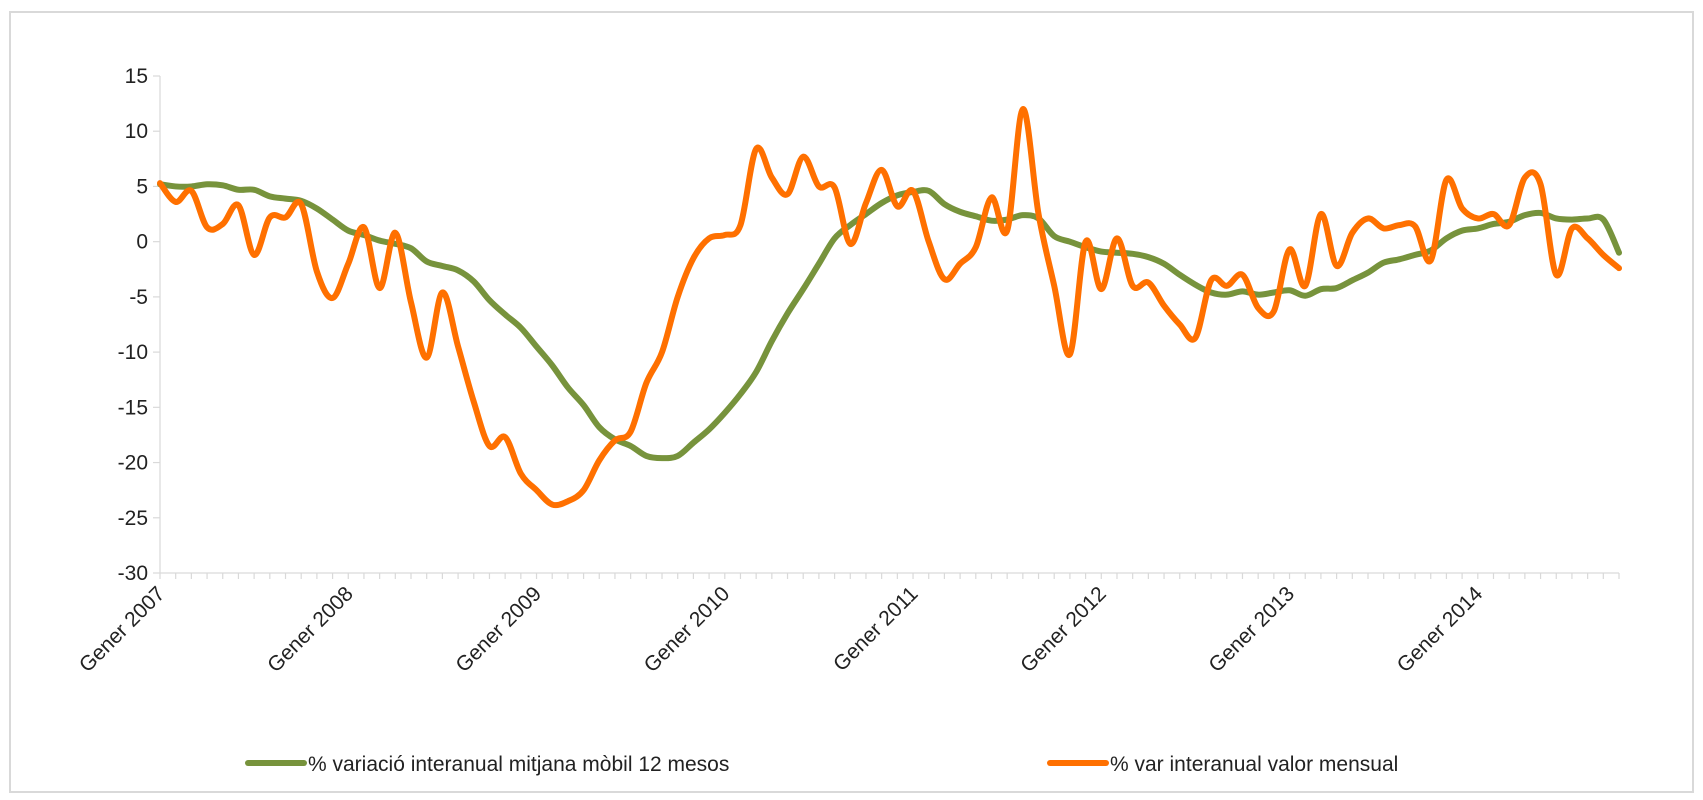 The height and width of the screenshot is (800, 1703). I want to click on y-tick-label: 15, so click(136, 76).